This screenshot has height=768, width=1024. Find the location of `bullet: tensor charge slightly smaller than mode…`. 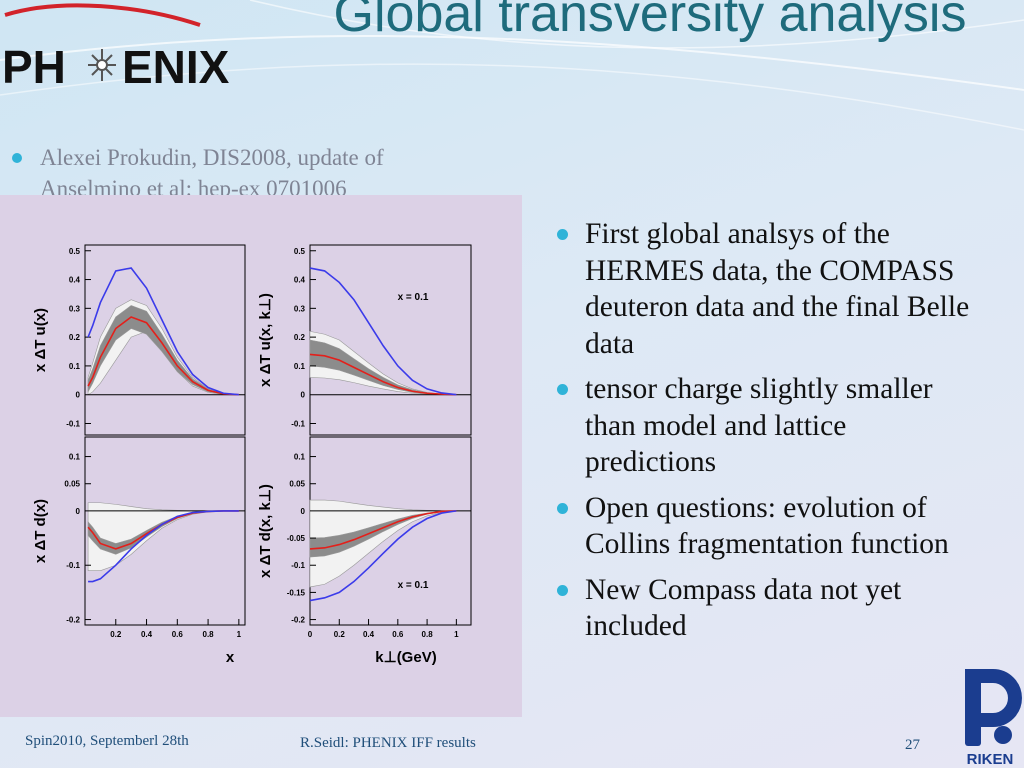

bullet: tensor charge slightly smaller than mode… is located at coordinates (768, 426).